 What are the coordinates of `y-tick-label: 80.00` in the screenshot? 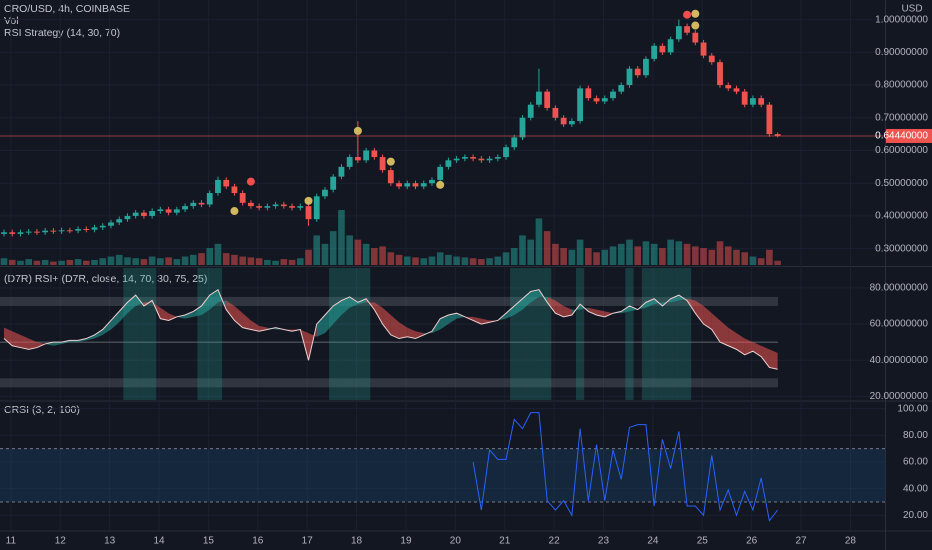 It's located at (915, 435).